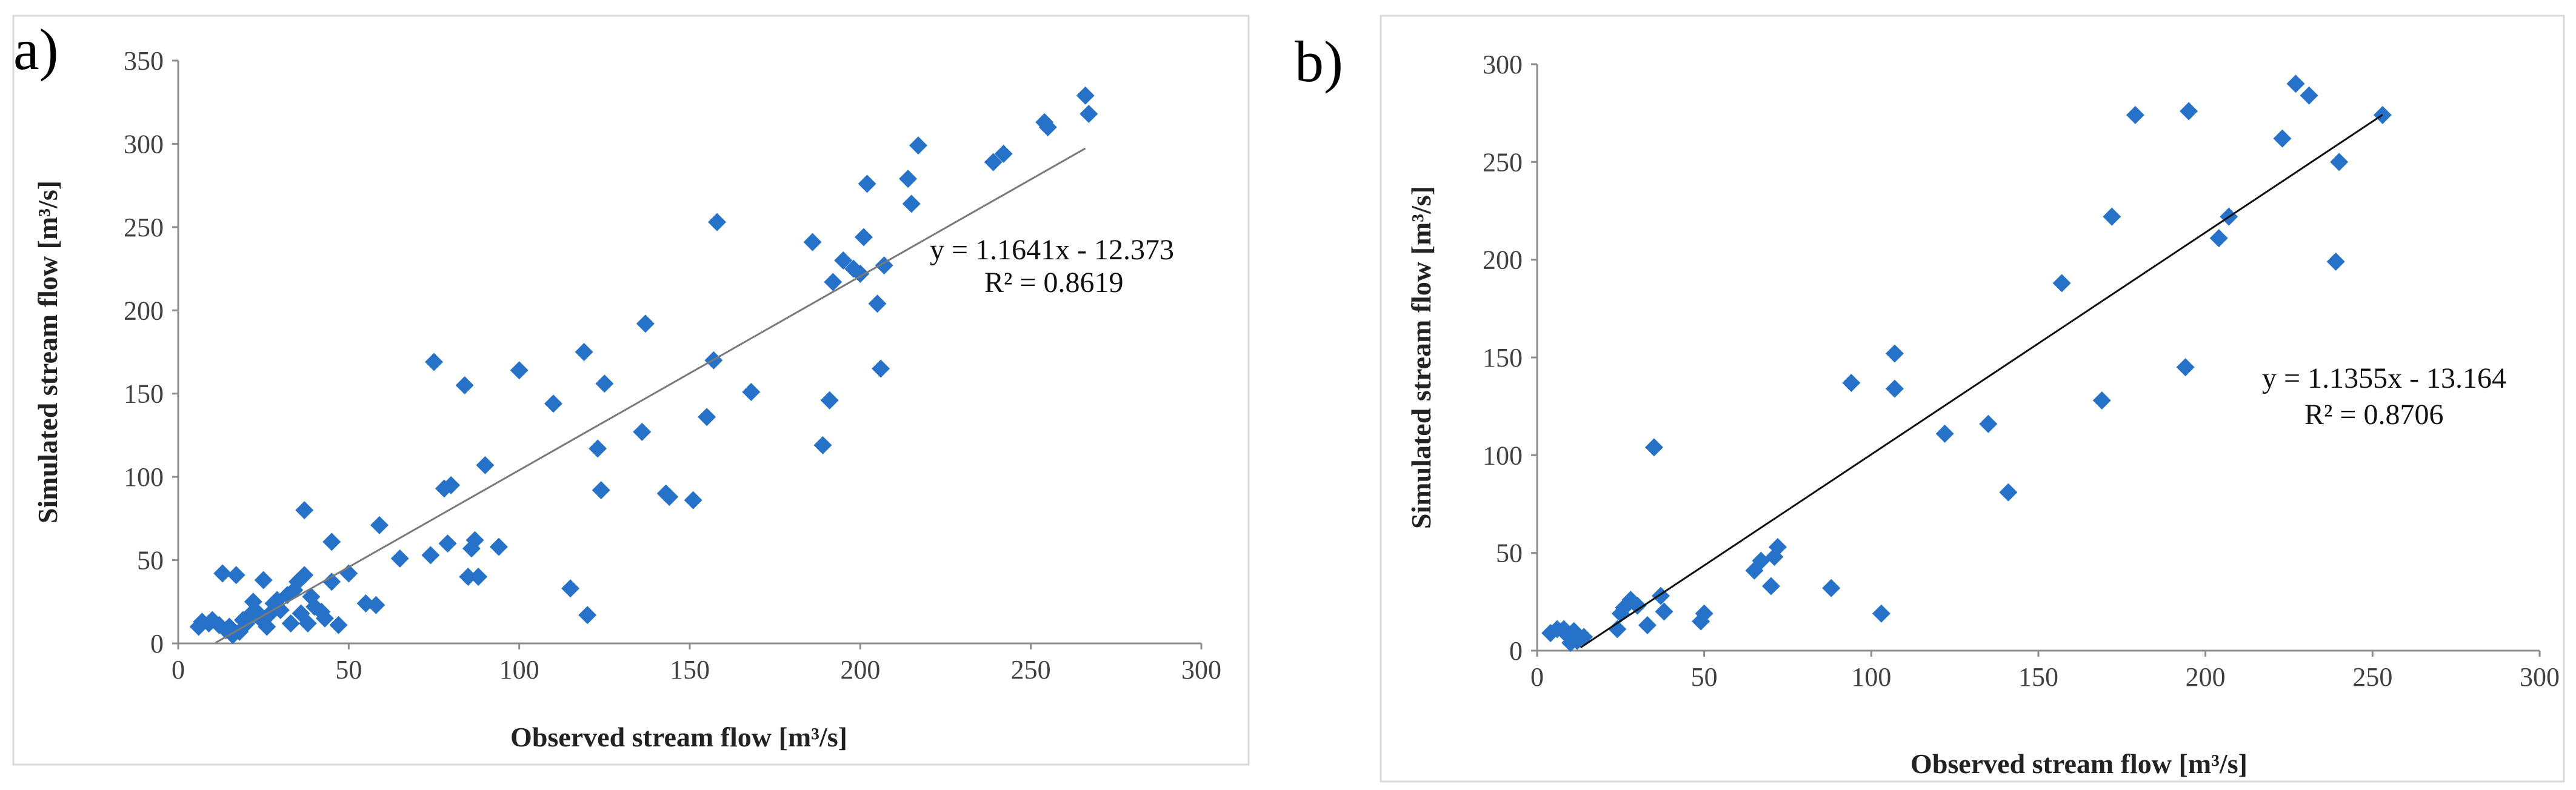 The width and height of the screenshot is (2576, 790). I want to click on panel-label: b), so click(1319, 62).